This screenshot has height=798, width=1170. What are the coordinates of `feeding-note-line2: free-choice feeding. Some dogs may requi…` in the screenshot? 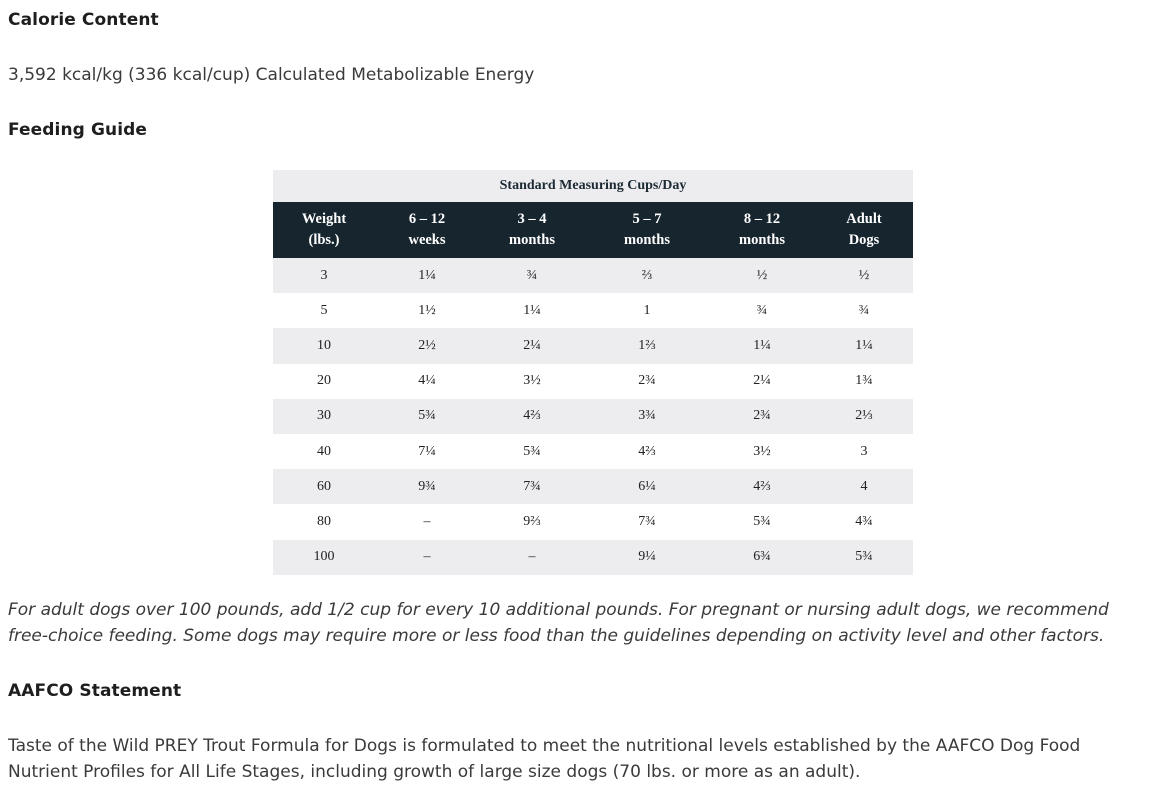 It's located at (556, 636).